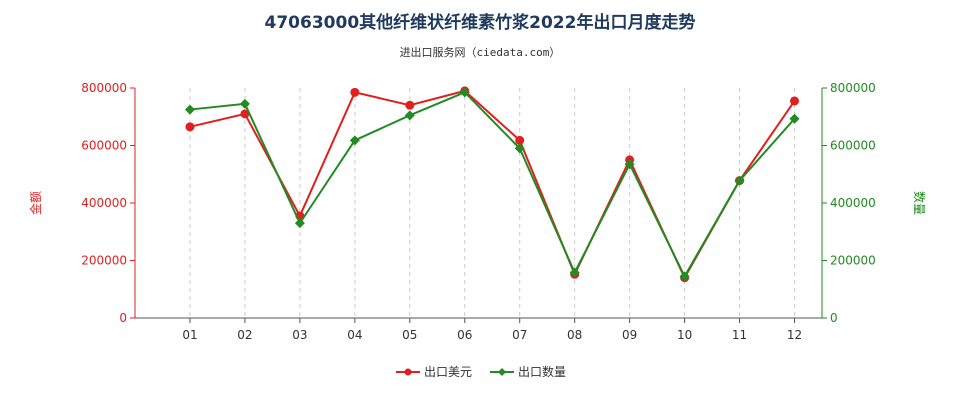 This screenshot has width=960, height=400. What do you see at coordinates (542, 371) in the screenshot?
I see `legend-label: 出口数量` at bounding box center [542, 371].